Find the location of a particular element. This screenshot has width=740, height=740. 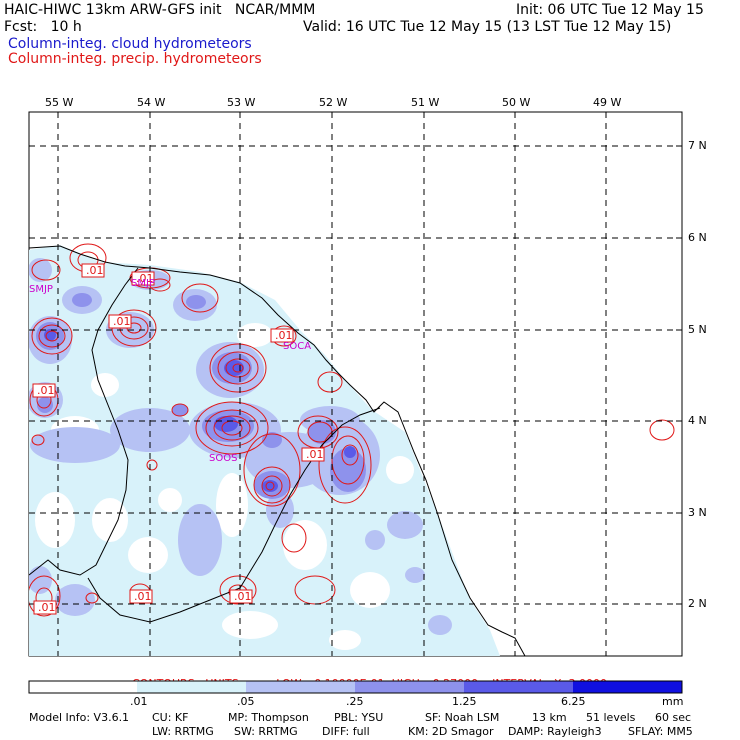

lat-label: 2 N is located at coordinates (697, 603).